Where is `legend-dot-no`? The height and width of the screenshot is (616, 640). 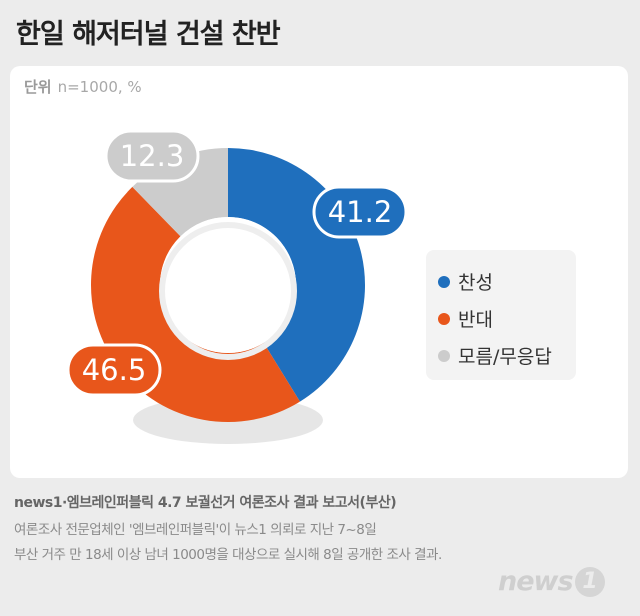 legend-dot-no is located at coordinates (444, 319).